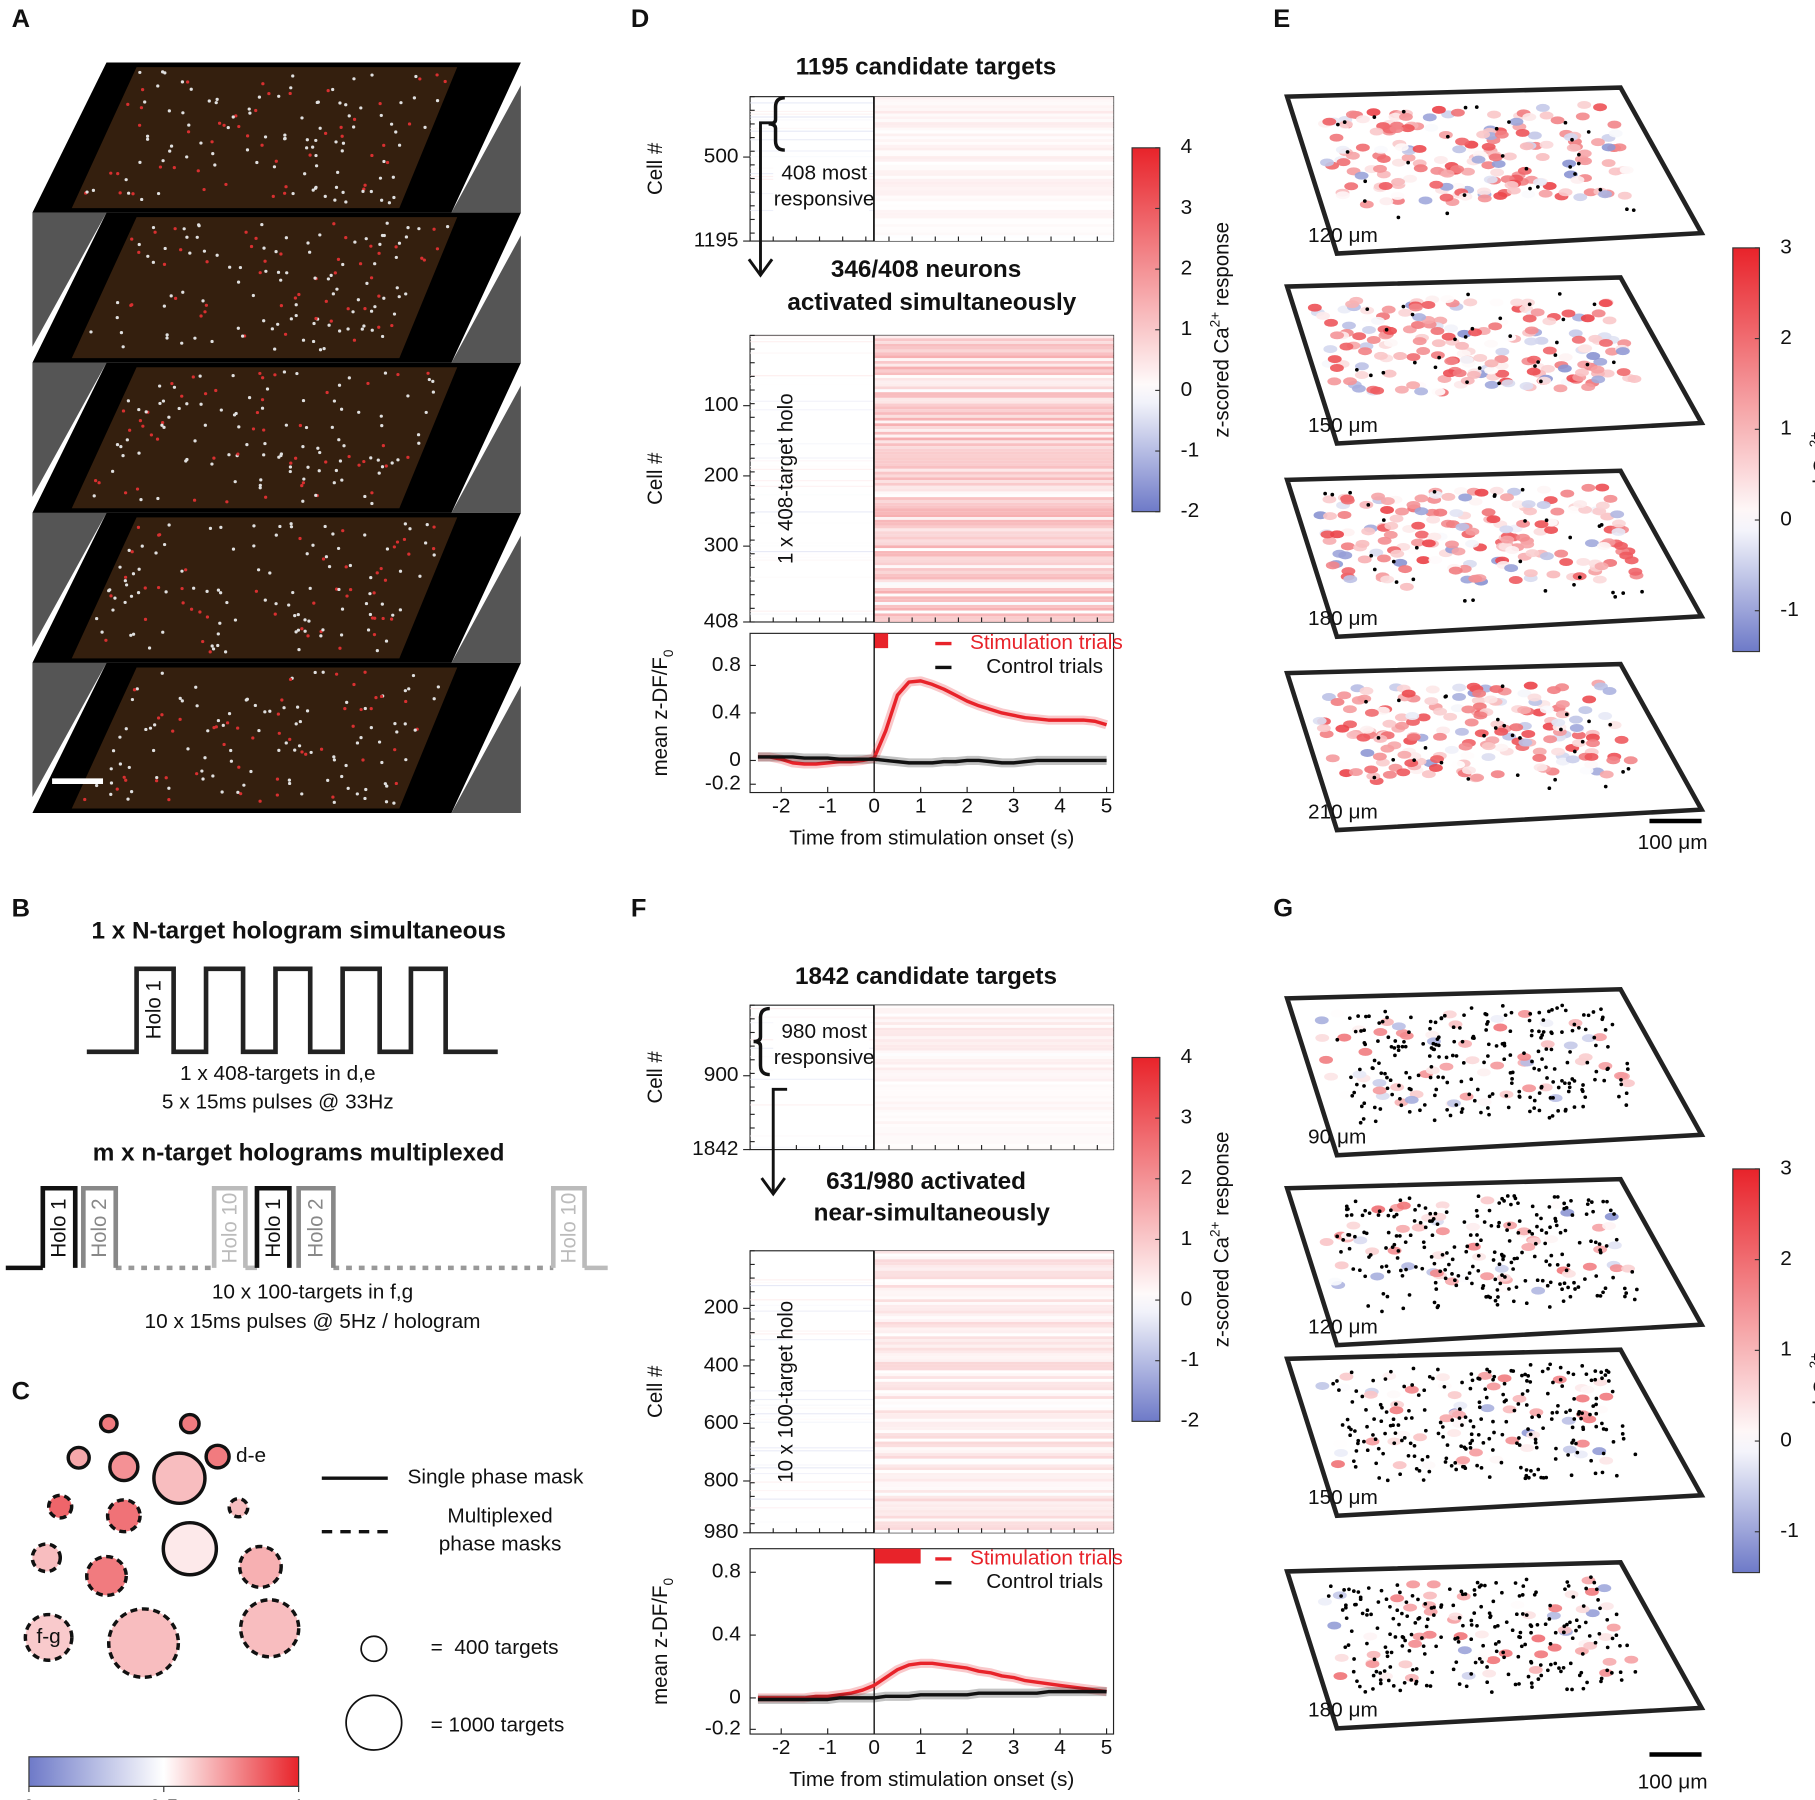 This screenshot has width=1815, height=1800. I want to click on legend-label: Single phase mask, so click(495, 1477).